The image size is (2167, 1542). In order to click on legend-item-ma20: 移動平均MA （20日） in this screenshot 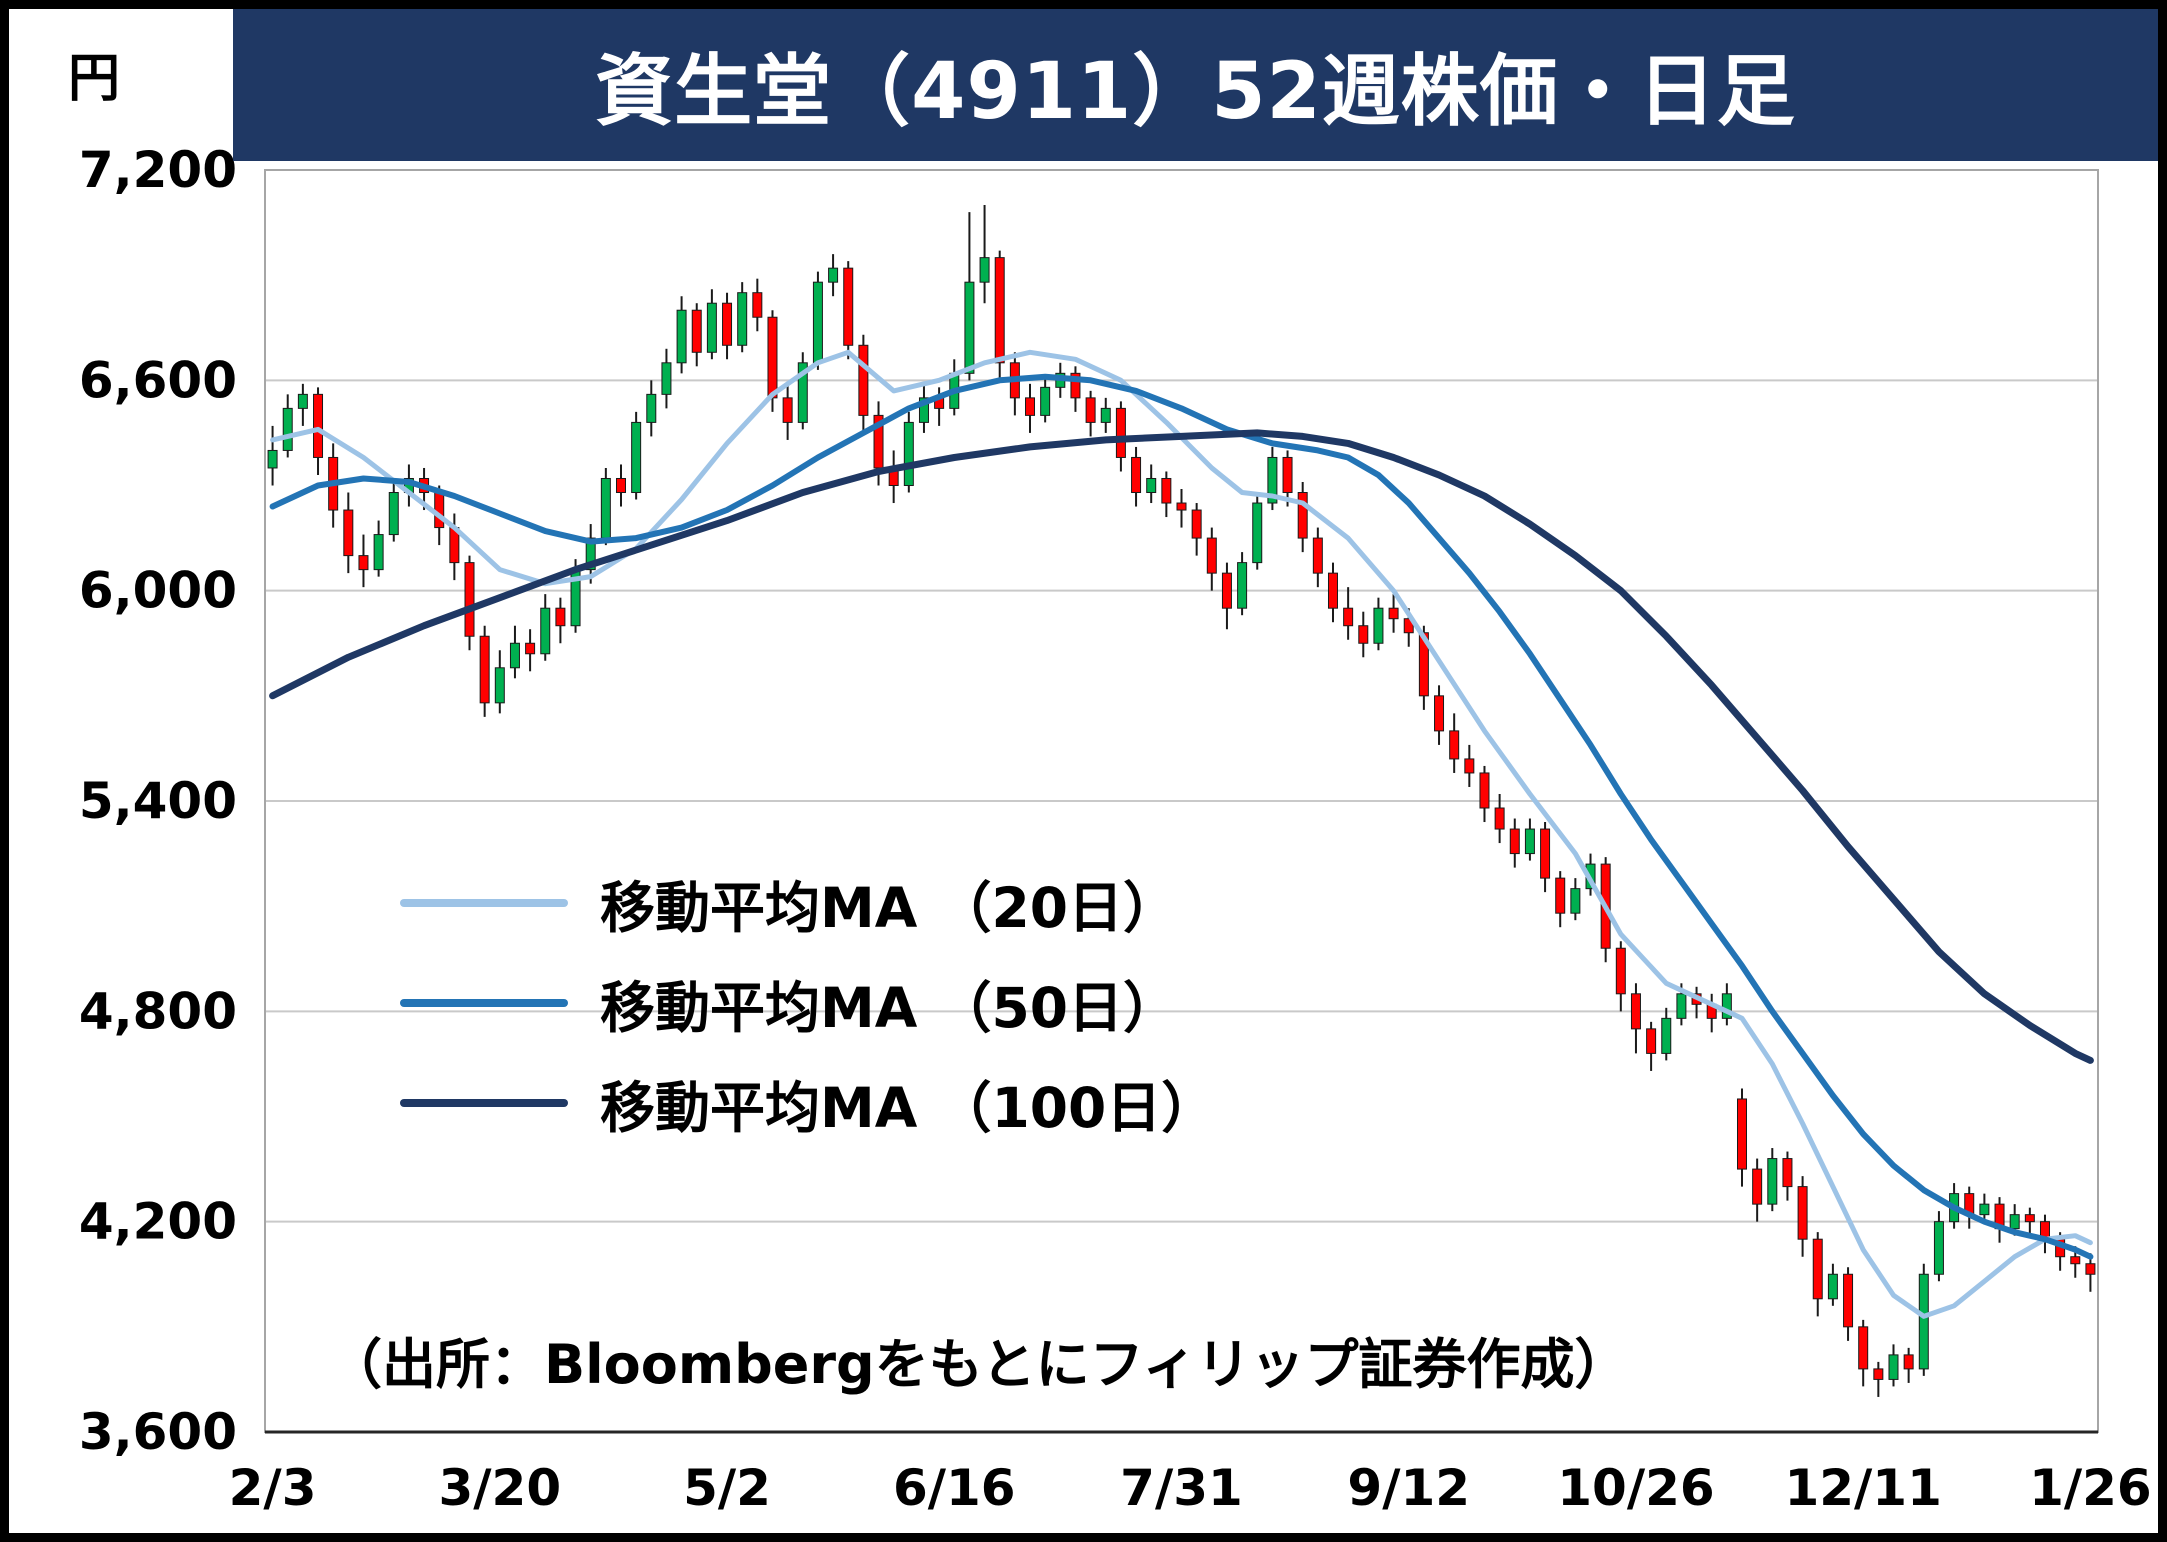, I will do `click(808, 906)`.